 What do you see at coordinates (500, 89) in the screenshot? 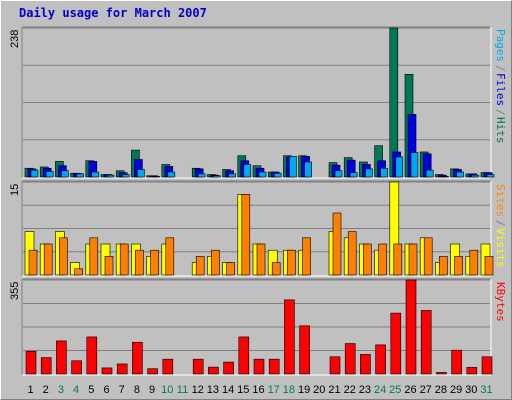
I see `legend-files: Files` at bounding box center [500, 89].